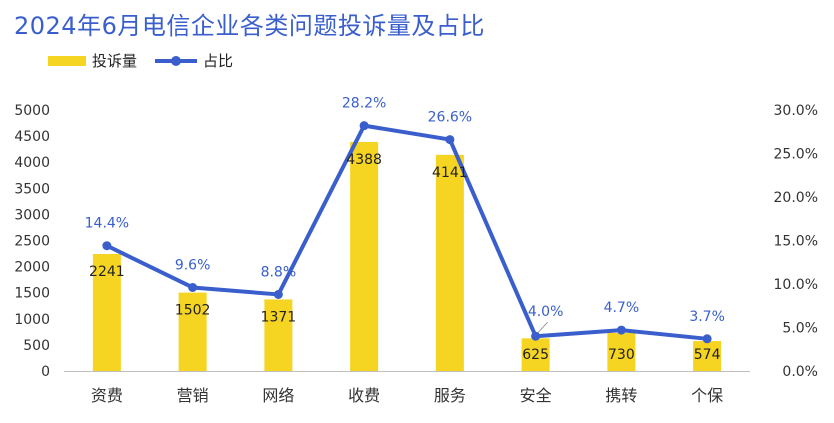 This screenshot has width=834, height=423. Describe the element at coordinates (32, 111) in the screenshot. I see `y-left-tick-label: 5000` at that location.